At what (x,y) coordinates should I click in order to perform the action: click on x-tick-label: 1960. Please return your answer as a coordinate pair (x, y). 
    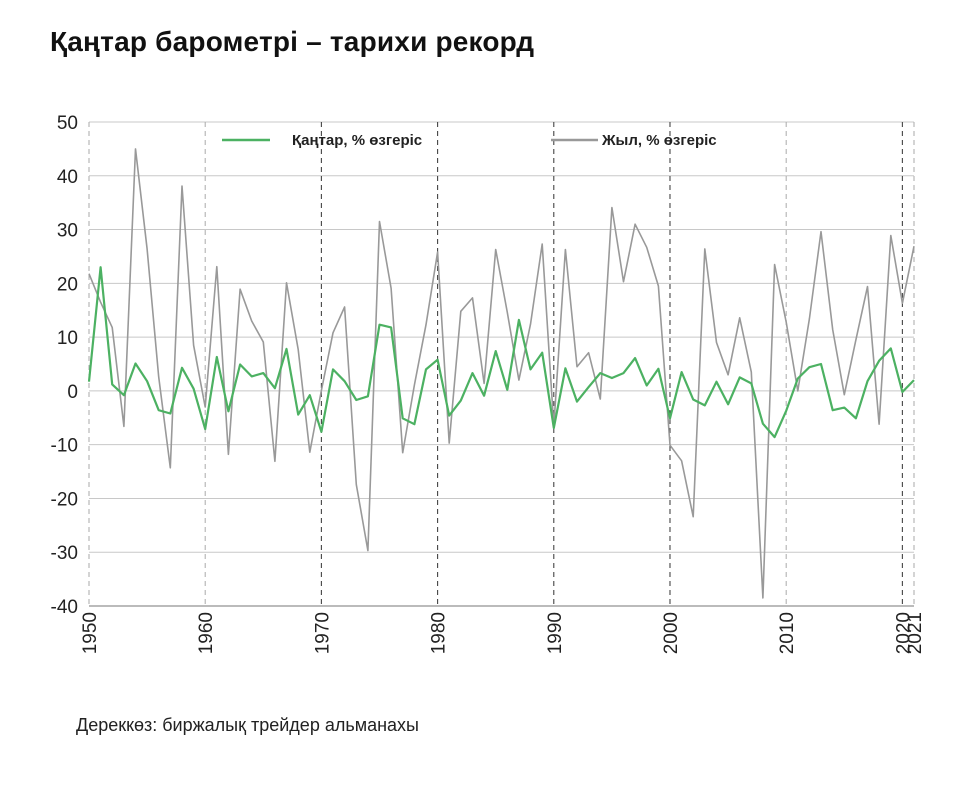
    Looking at the image, I should click on (206, 633).